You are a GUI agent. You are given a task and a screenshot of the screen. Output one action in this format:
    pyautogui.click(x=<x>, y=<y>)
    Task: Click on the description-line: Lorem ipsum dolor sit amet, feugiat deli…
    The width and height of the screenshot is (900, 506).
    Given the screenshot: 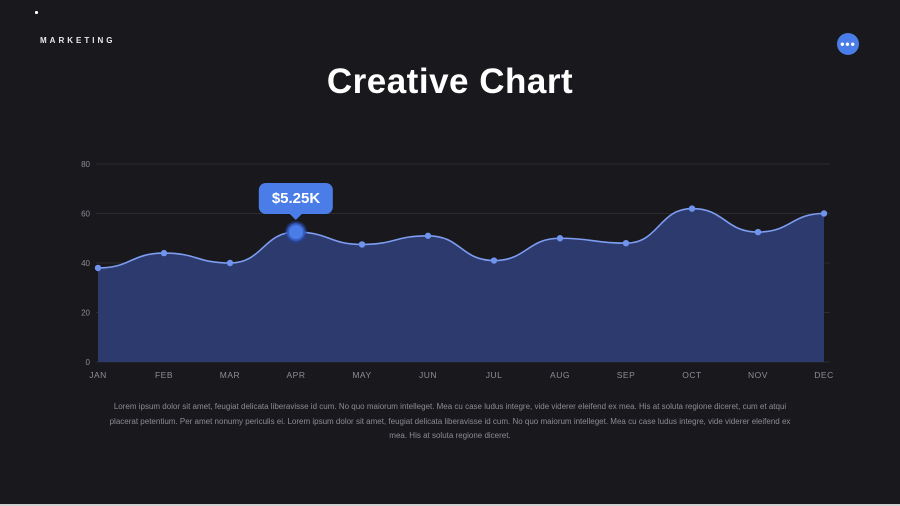 What is the action you would take?
    pyautogui.click(x=450, y=406)
    